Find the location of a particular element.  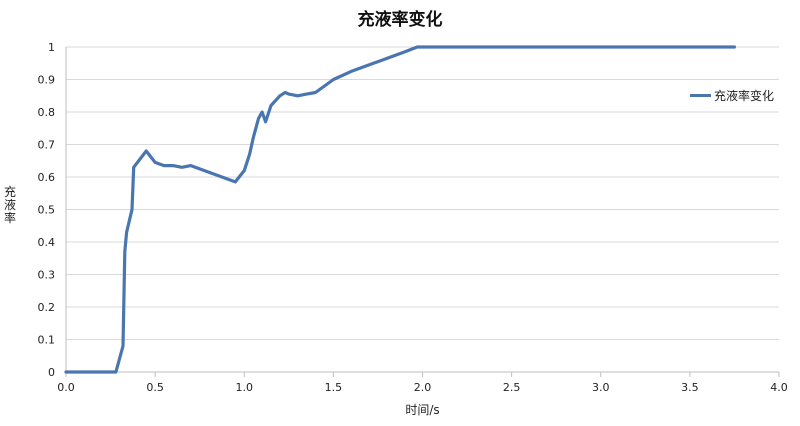

x-tick-label: 0.0 is located at coordinates (66, 387).